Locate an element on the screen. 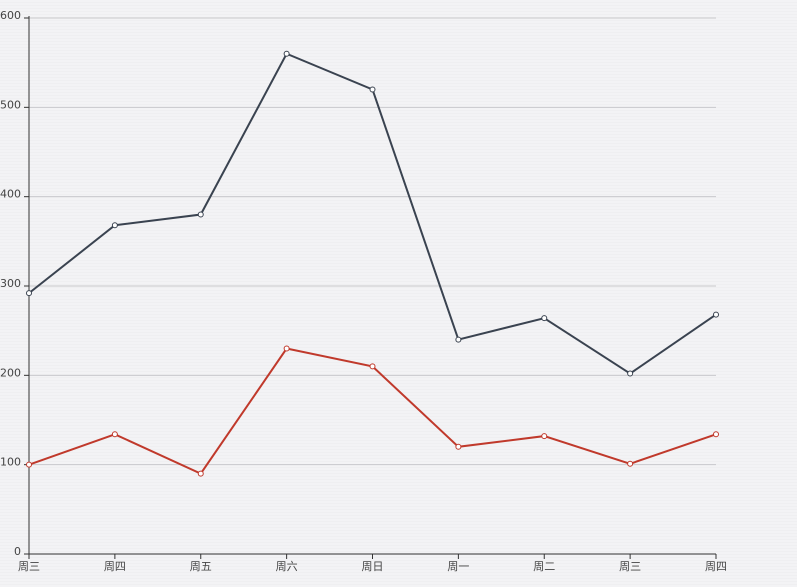 Image resolution: width=797 pixels, height=587 pixels. y-tick-label: 0 is located at coordinates (17, 551).